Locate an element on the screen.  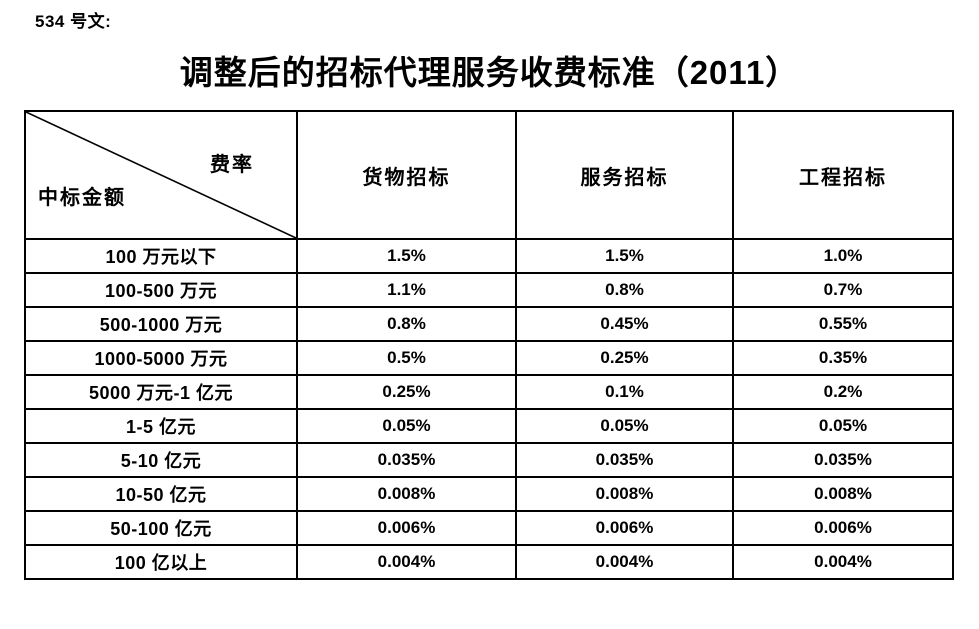
rate-value-cell: 0.7% is located at coordinates (843, 290).